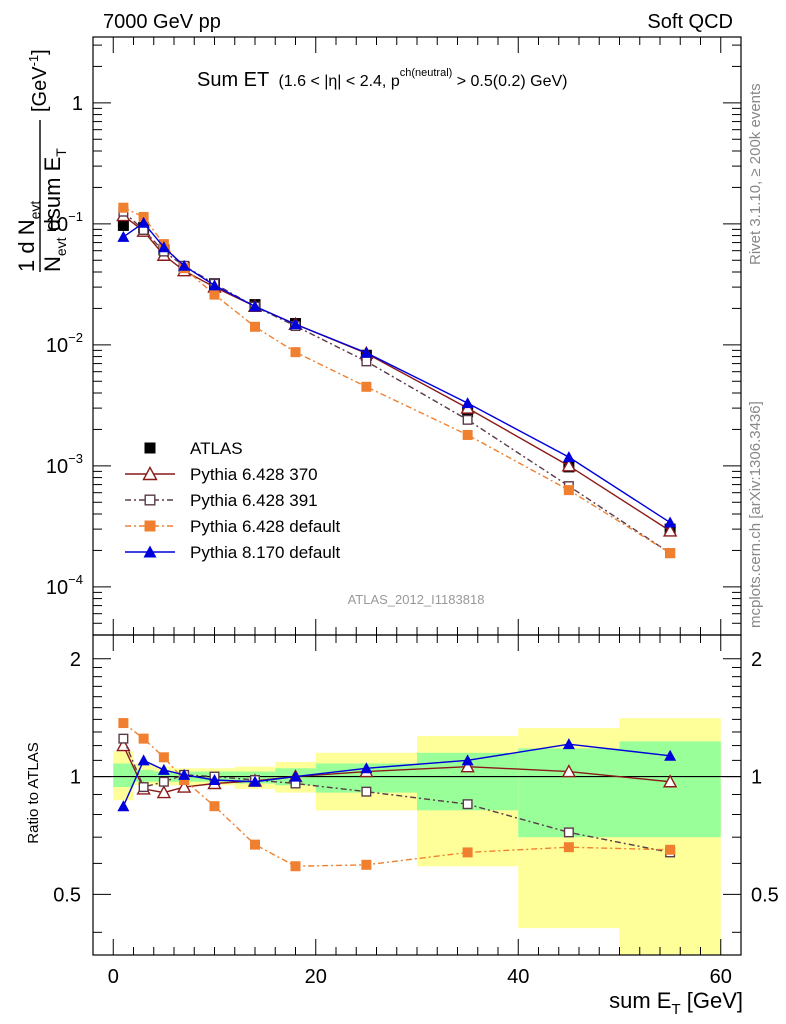  Describe the element at coordinates (64, 222) in the screenshot. I see `main-y-tick-label: 10⁻¹` at that location.